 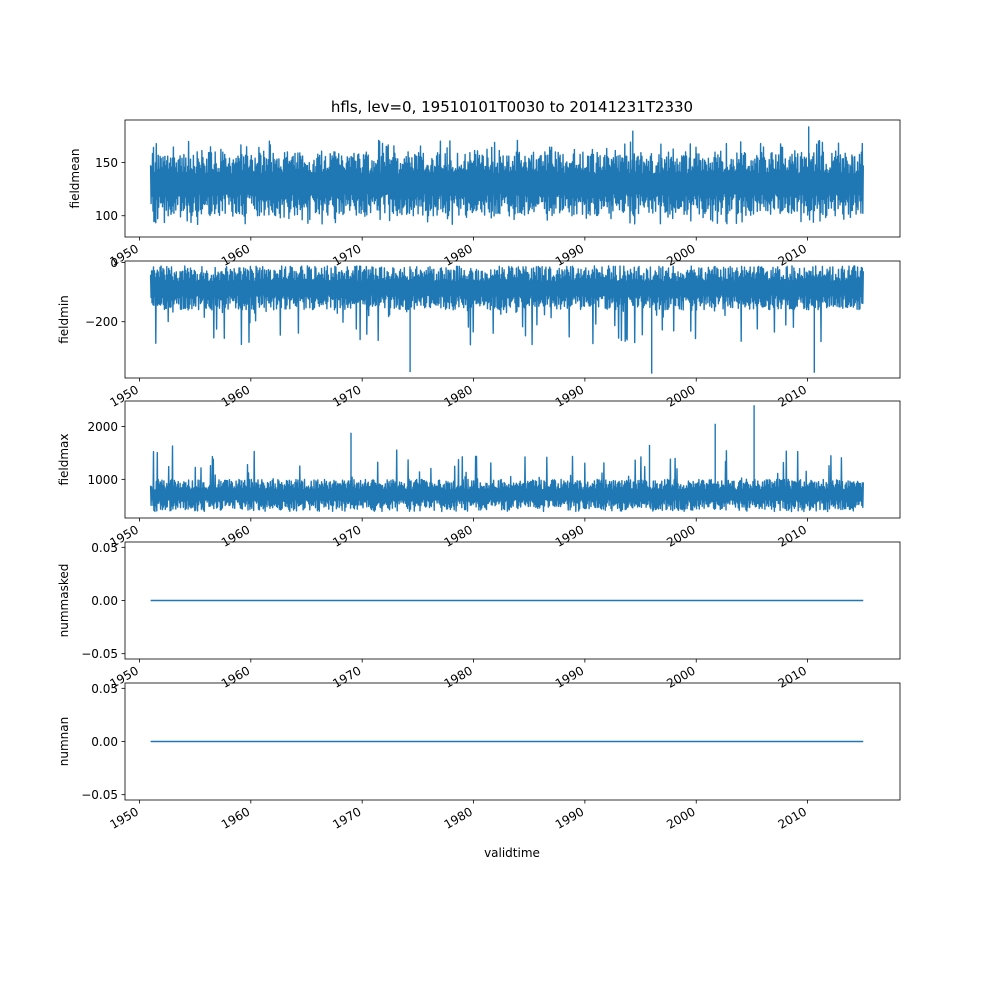 I want to click on y-tick-label: −200, so click(x=101, y=322).